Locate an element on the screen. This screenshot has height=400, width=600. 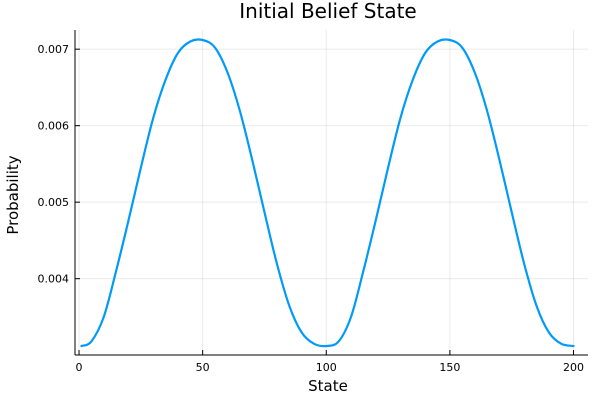
y-tick-label: 0.005 is located at coordinates (54, 202).